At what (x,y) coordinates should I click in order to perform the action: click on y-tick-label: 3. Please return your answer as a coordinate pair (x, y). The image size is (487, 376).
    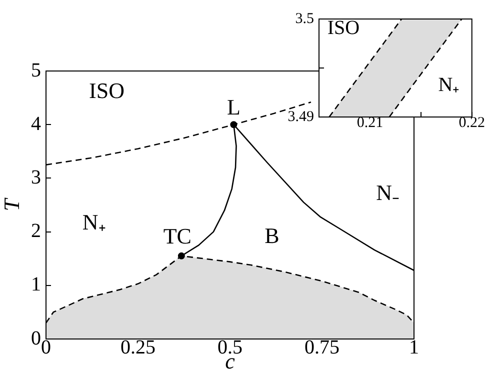
    Looking at the image, I should click on (36, 177).